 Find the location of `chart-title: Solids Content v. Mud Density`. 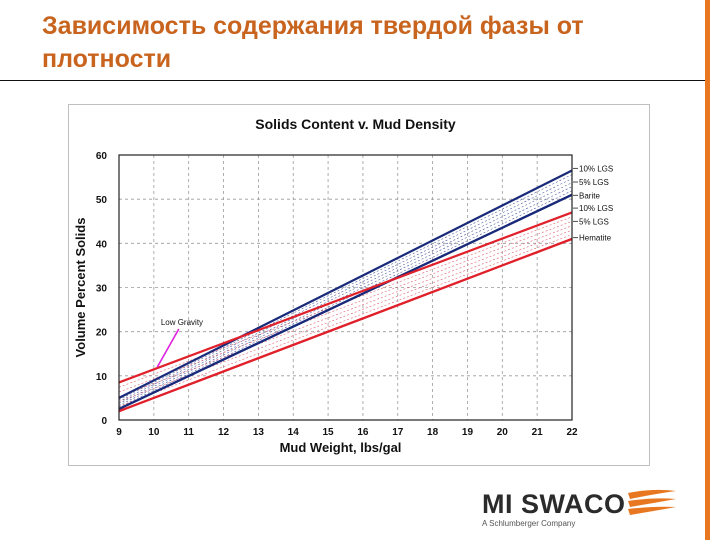

chart-title: Solids Content v. Mud Density is located at coordinates (355, 124).